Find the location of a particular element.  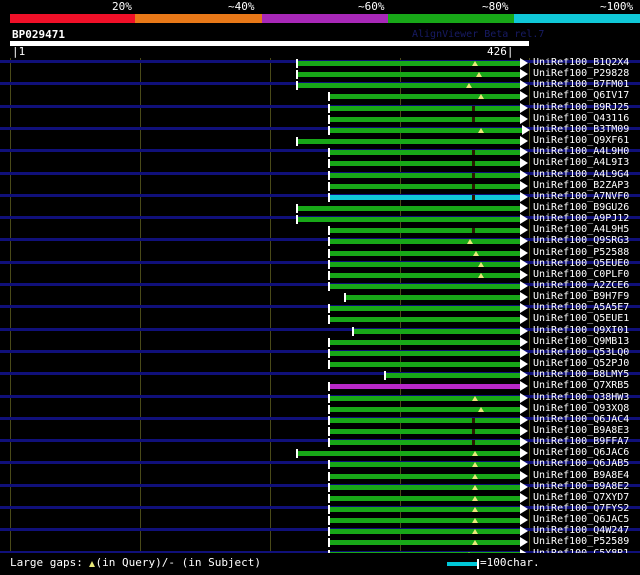

hit-label: UniRef100_A4L9I3 is located at coordinates (581, 163).